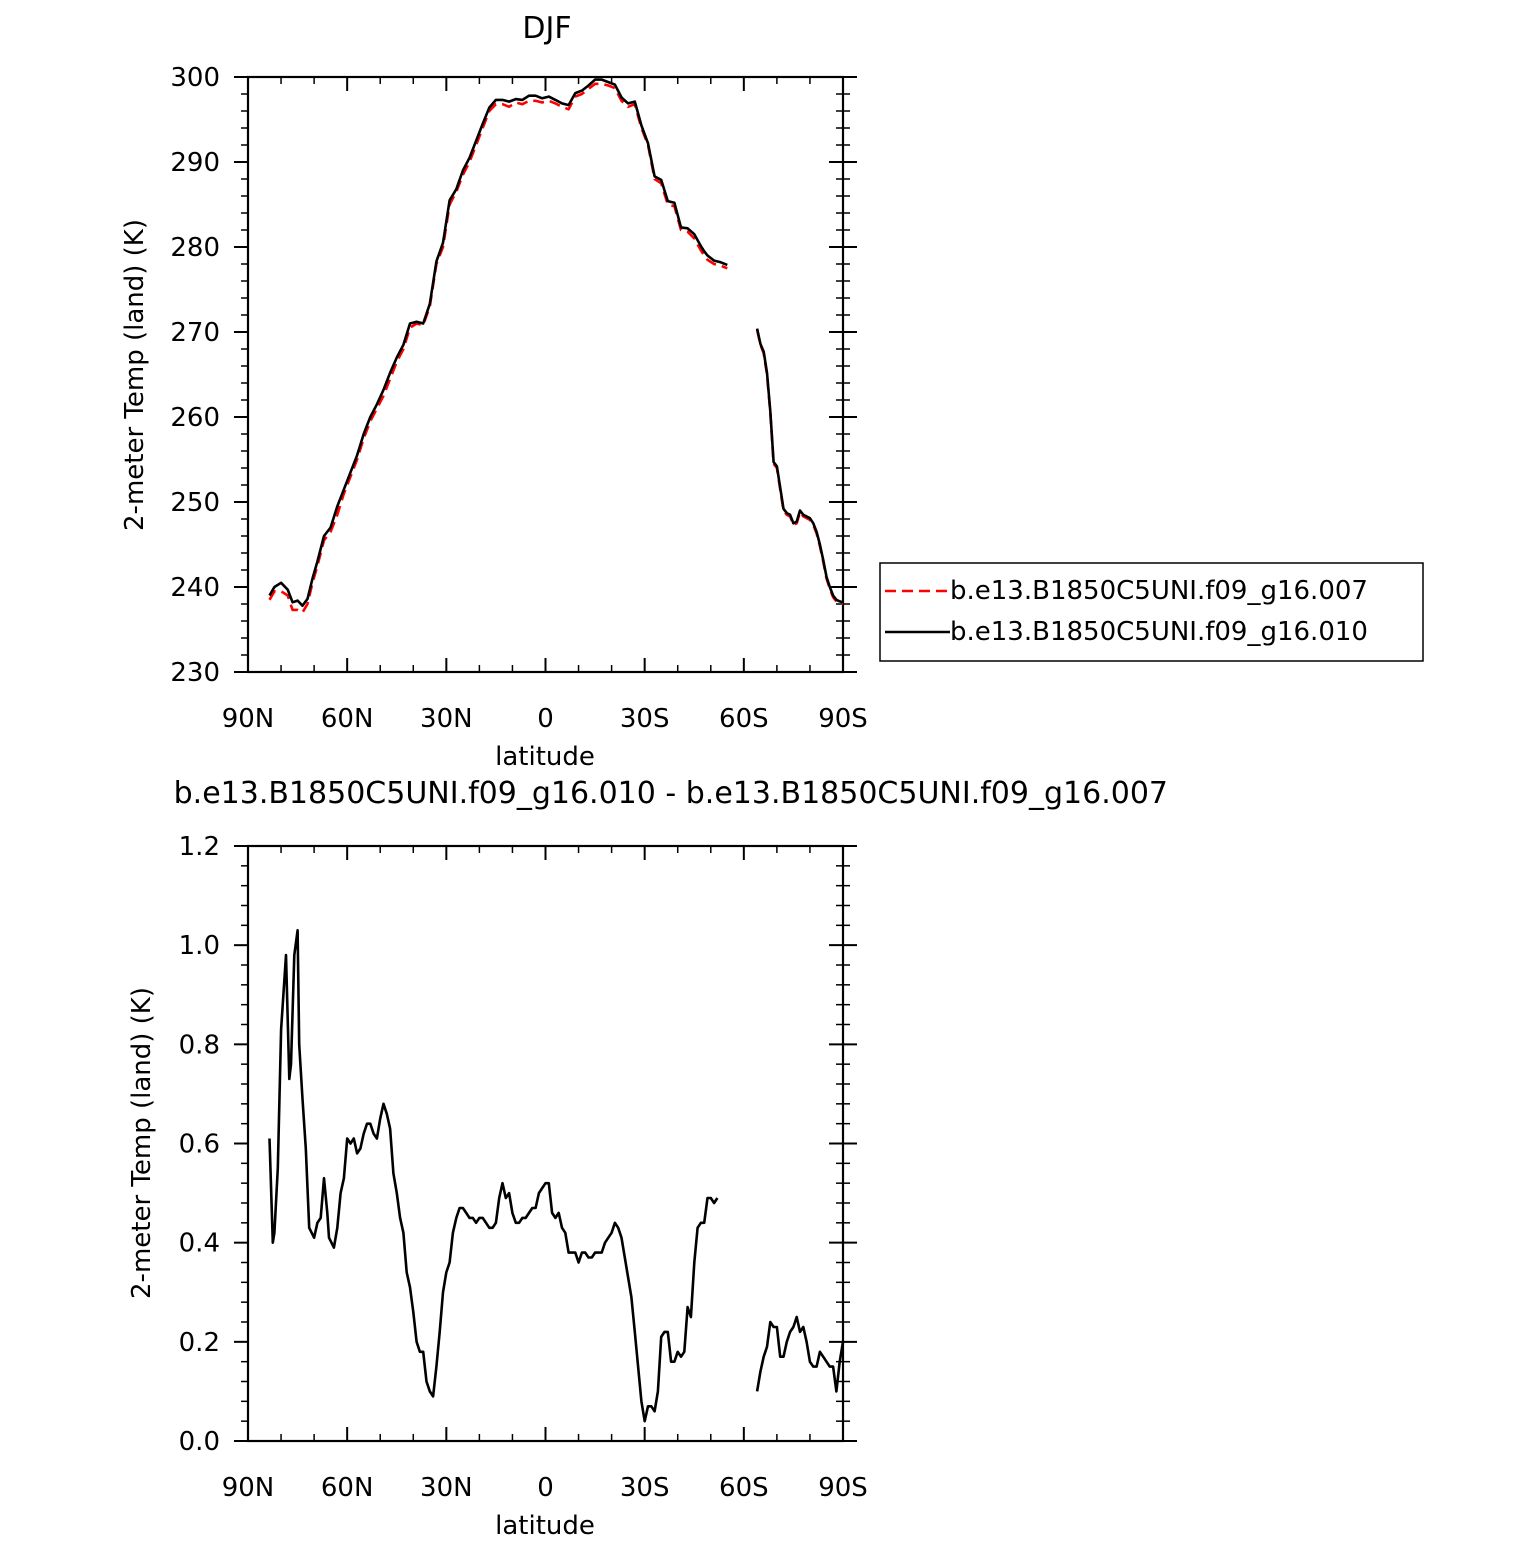  I want to click on top-x-tick-label: 90S, so click(843, 719).